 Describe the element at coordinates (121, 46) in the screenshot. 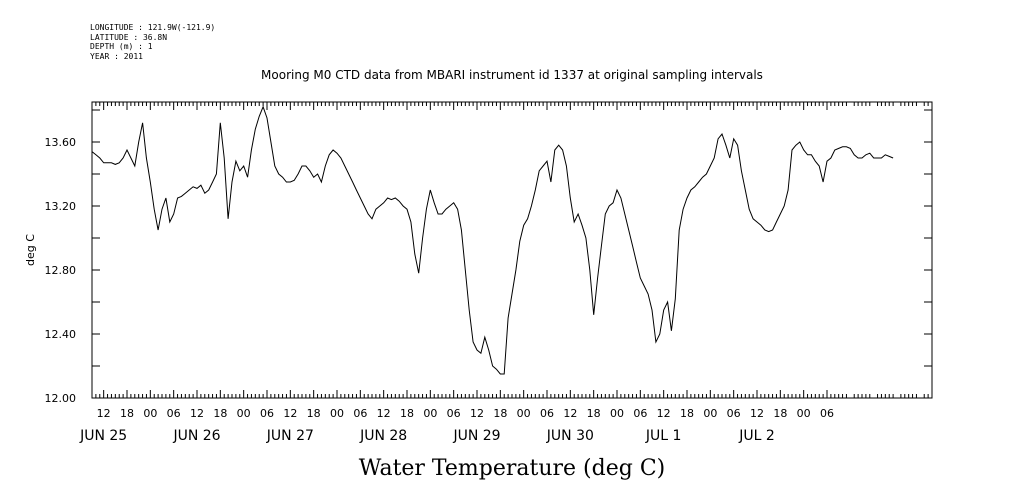

I see `depth-text: DEPTH (m) : 1` at that location.